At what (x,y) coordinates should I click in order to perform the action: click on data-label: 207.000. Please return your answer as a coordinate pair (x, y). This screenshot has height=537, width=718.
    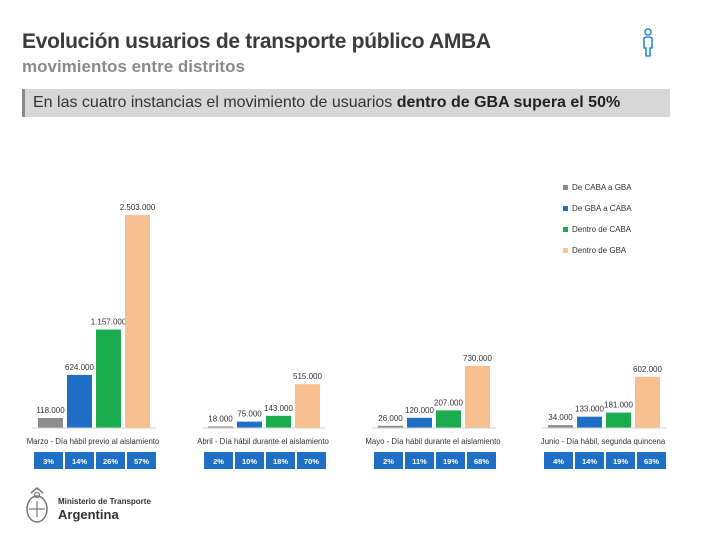
    Looking at the image, I should click on (448, 402).